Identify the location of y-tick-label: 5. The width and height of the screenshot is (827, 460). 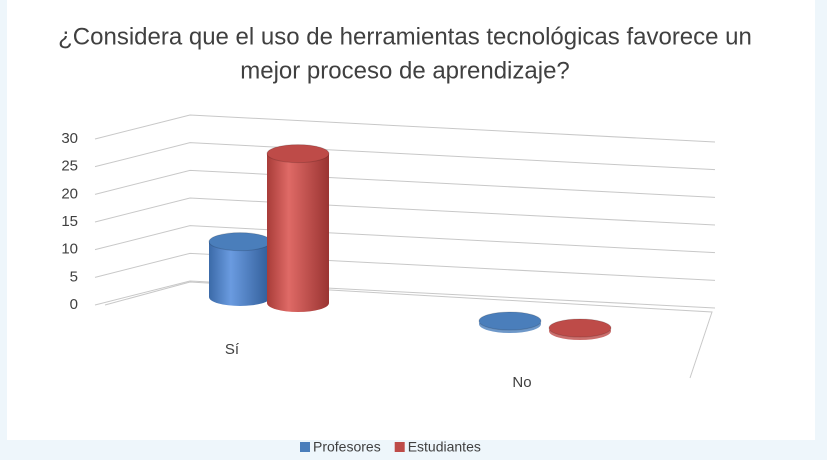
(74, 276).